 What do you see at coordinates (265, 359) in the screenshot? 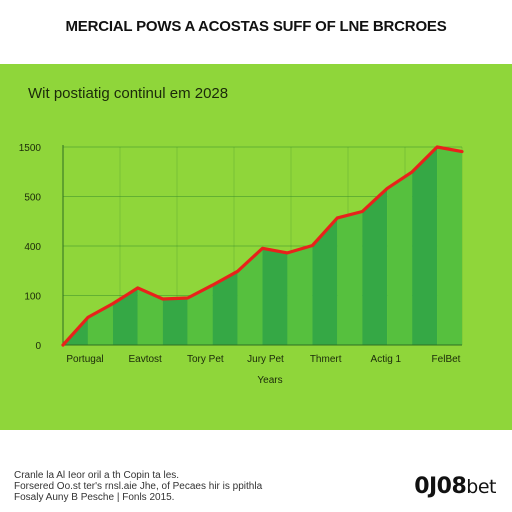
I see `x-tick-label: Jury Pet` at bounding box center [265, 359].